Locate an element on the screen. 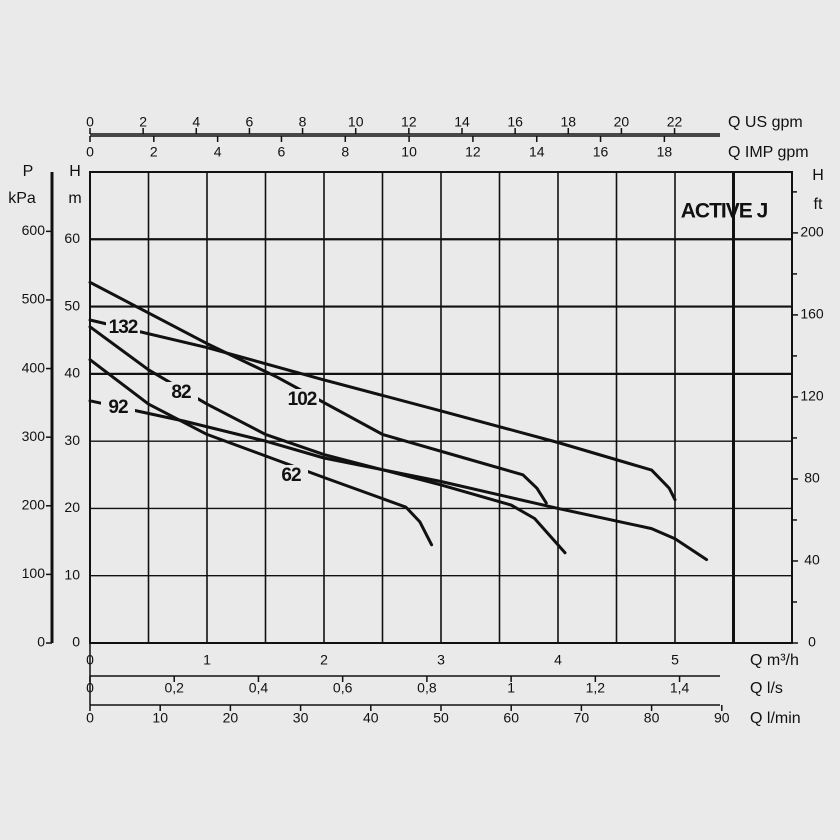 Image resolution: width=840 pixels, height=840 pixels. curve-label: 92 is located at coordinates (118, 407).